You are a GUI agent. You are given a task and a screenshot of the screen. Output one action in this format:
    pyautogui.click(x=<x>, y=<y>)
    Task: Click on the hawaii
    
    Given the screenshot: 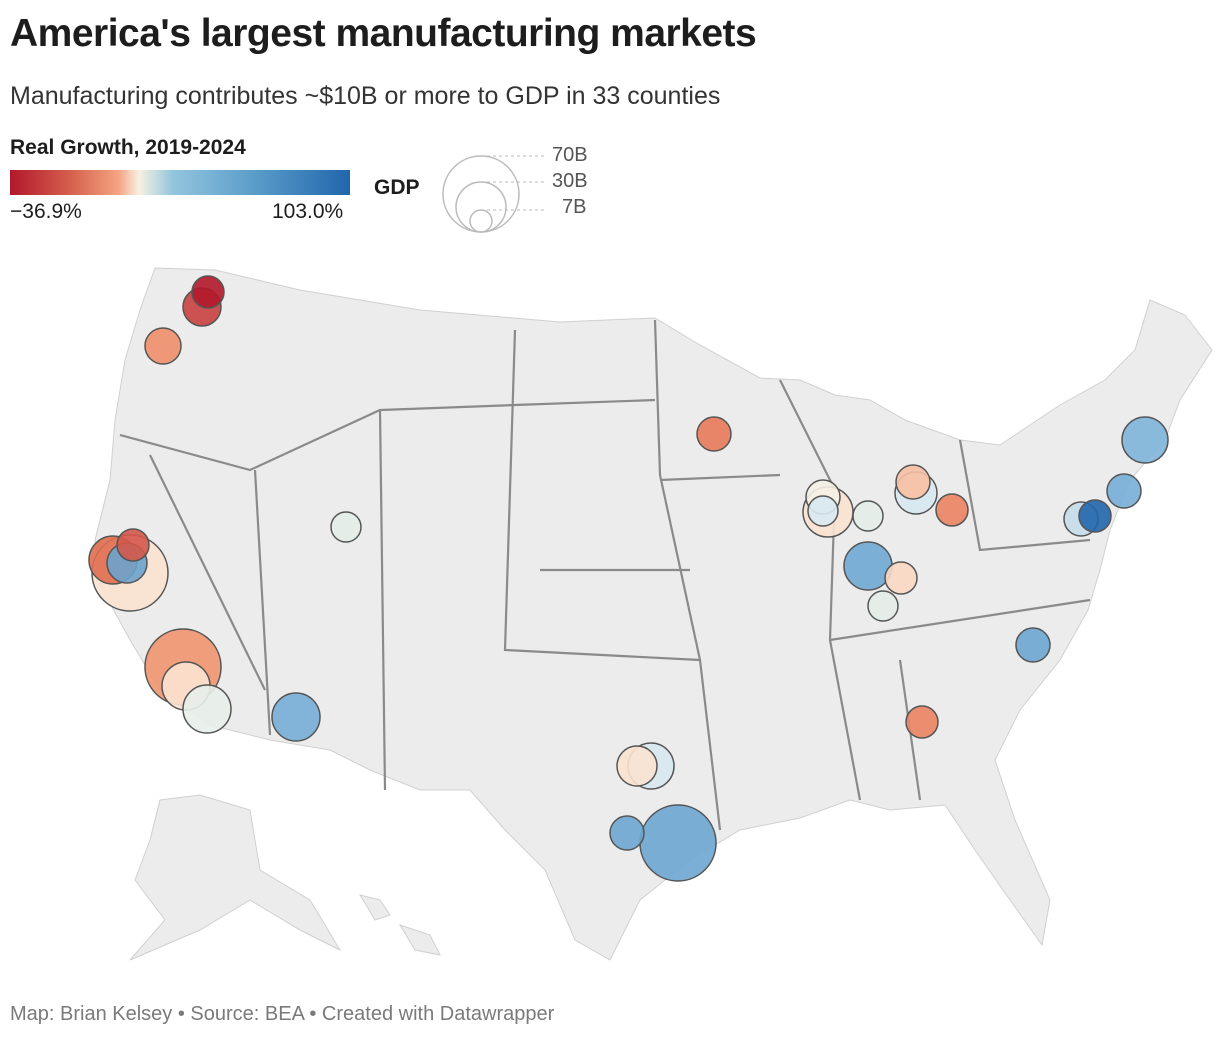 What is the action you would take?
    pyautogui.click(x=399, y=925)
    